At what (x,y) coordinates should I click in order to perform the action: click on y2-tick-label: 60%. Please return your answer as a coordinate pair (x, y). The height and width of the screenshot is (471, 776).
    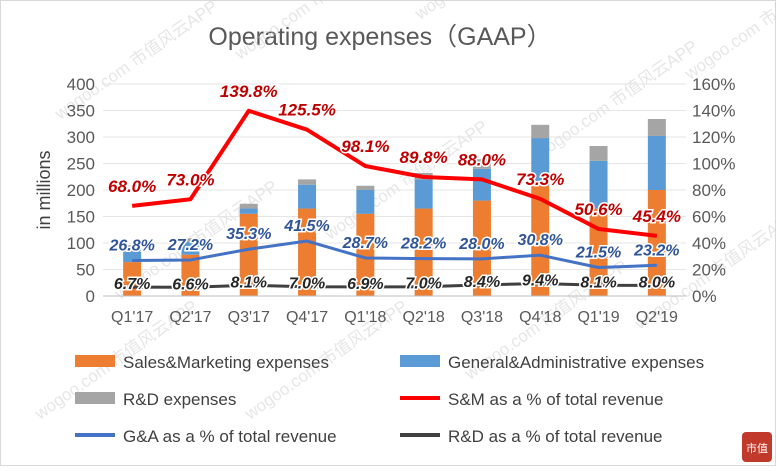
    Looking at the image, I should click on (709, 217).